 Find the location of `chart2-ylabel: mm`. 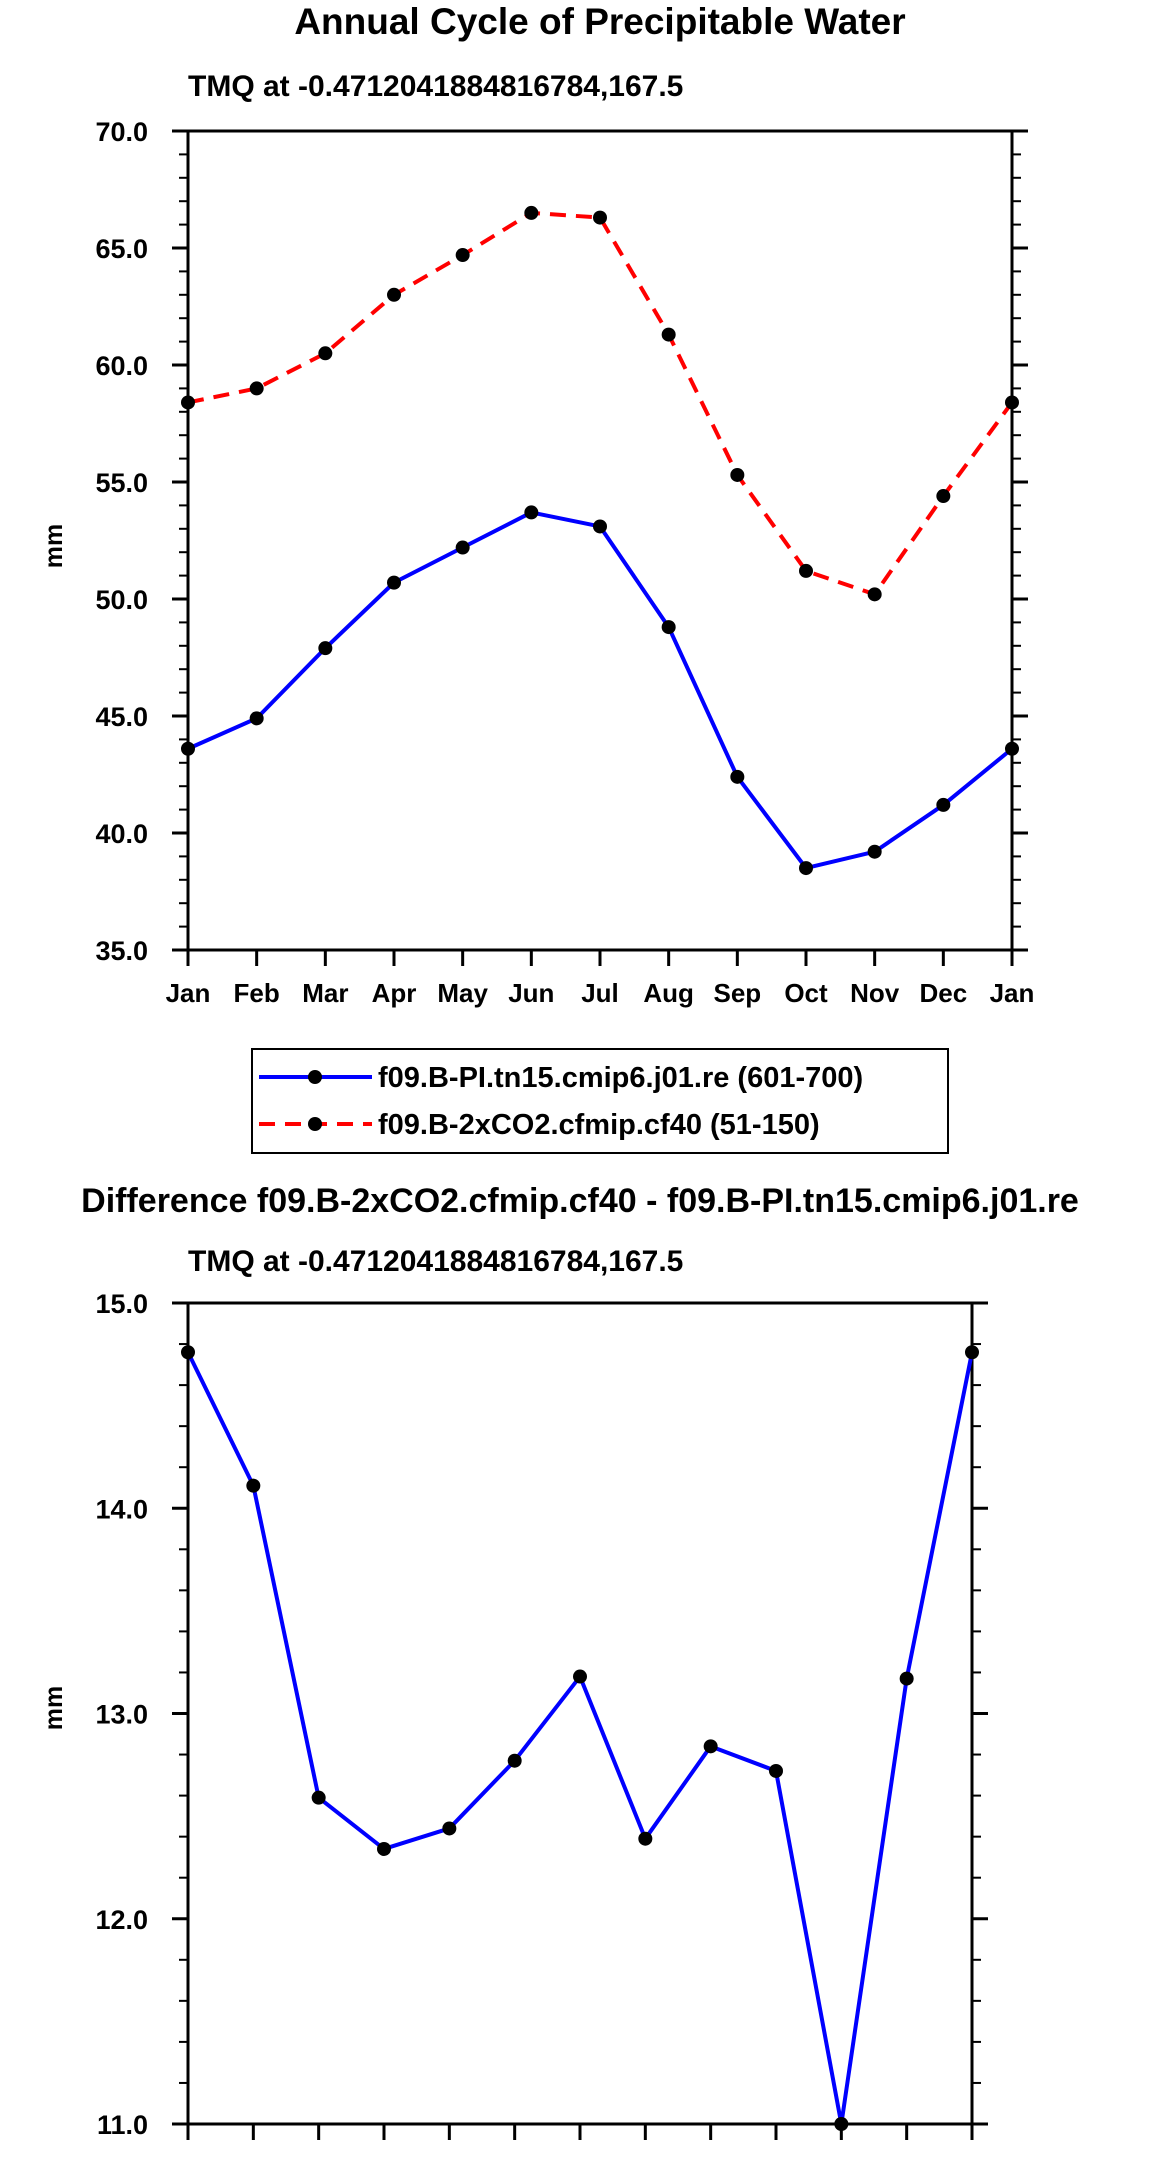

chart2-ylabel: mm is located at coordinates (54, 1708).